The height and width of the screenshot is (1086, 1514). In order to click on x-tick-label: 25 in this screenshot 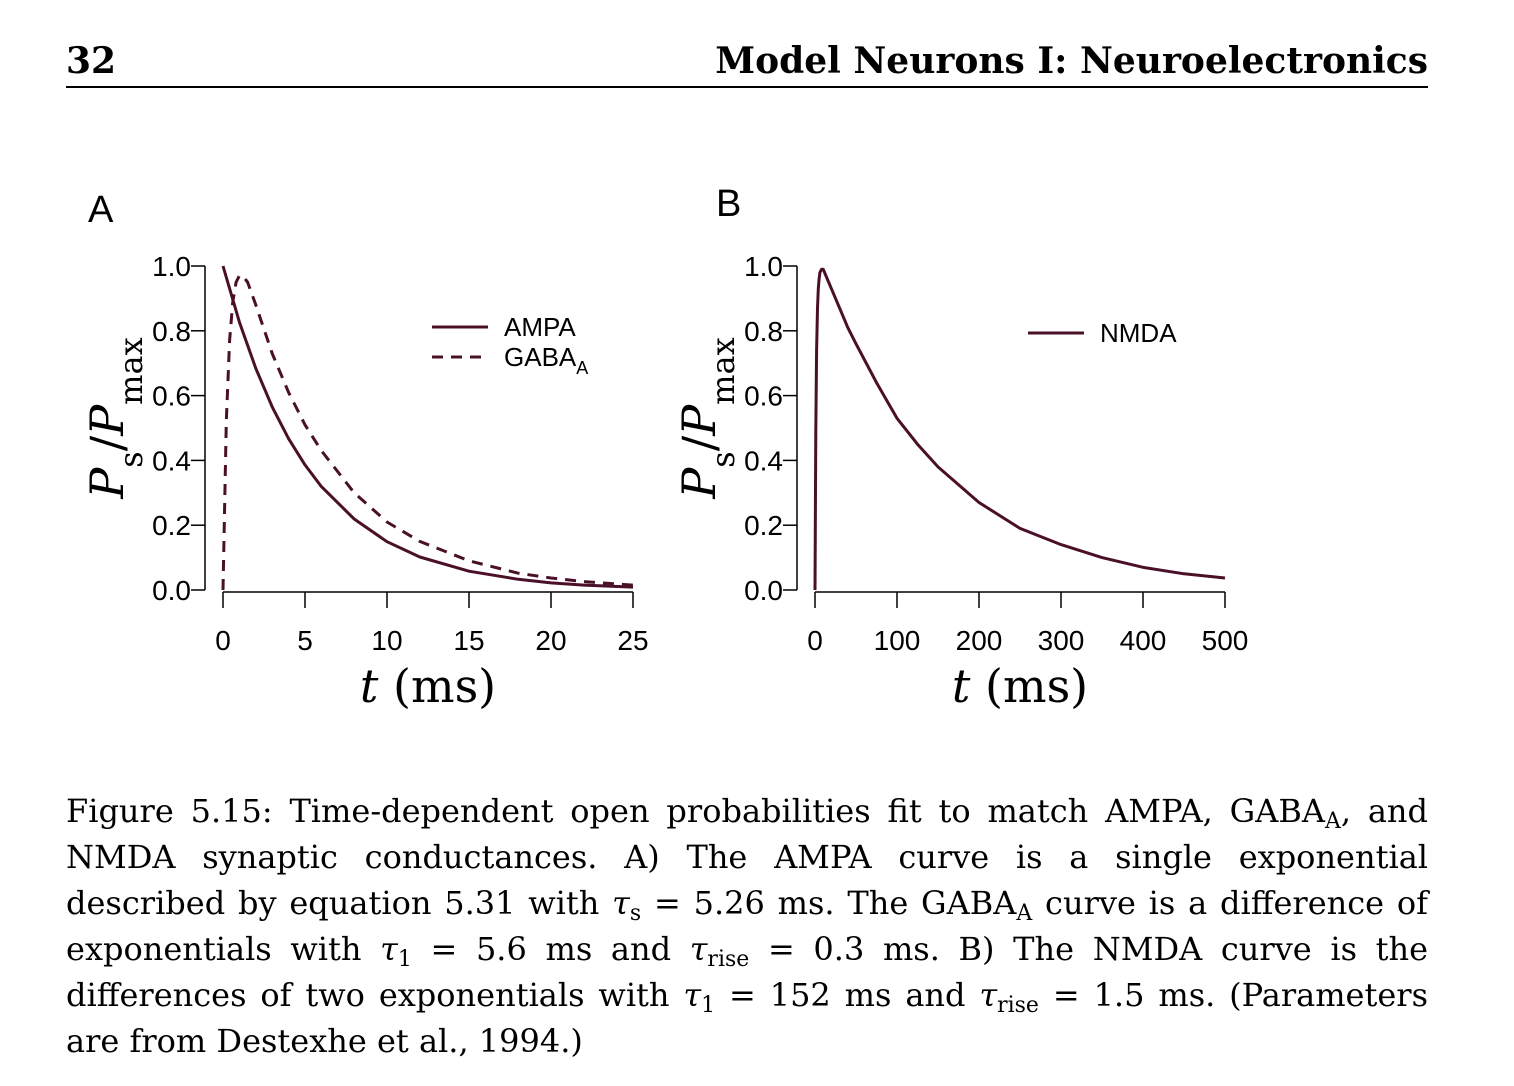, I will do `click(632, 640)`.